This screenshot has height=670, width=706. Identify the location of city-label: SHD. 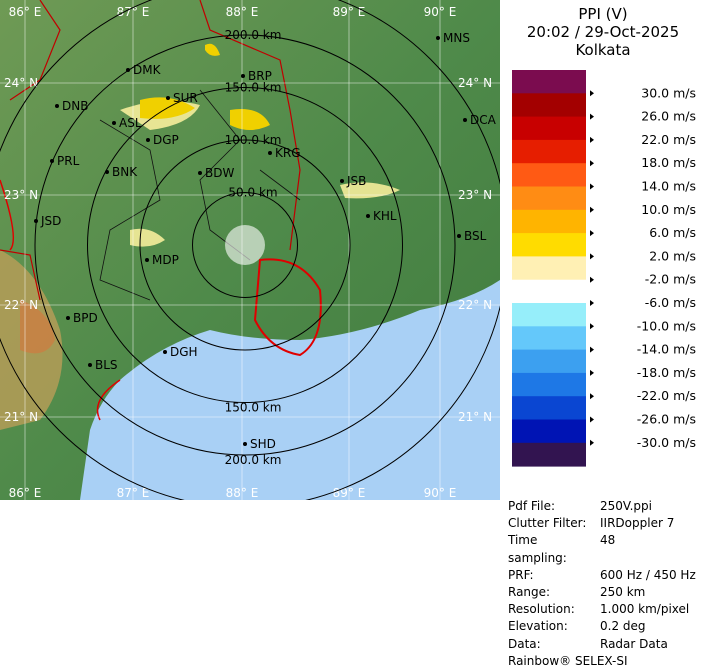
(263, 444).